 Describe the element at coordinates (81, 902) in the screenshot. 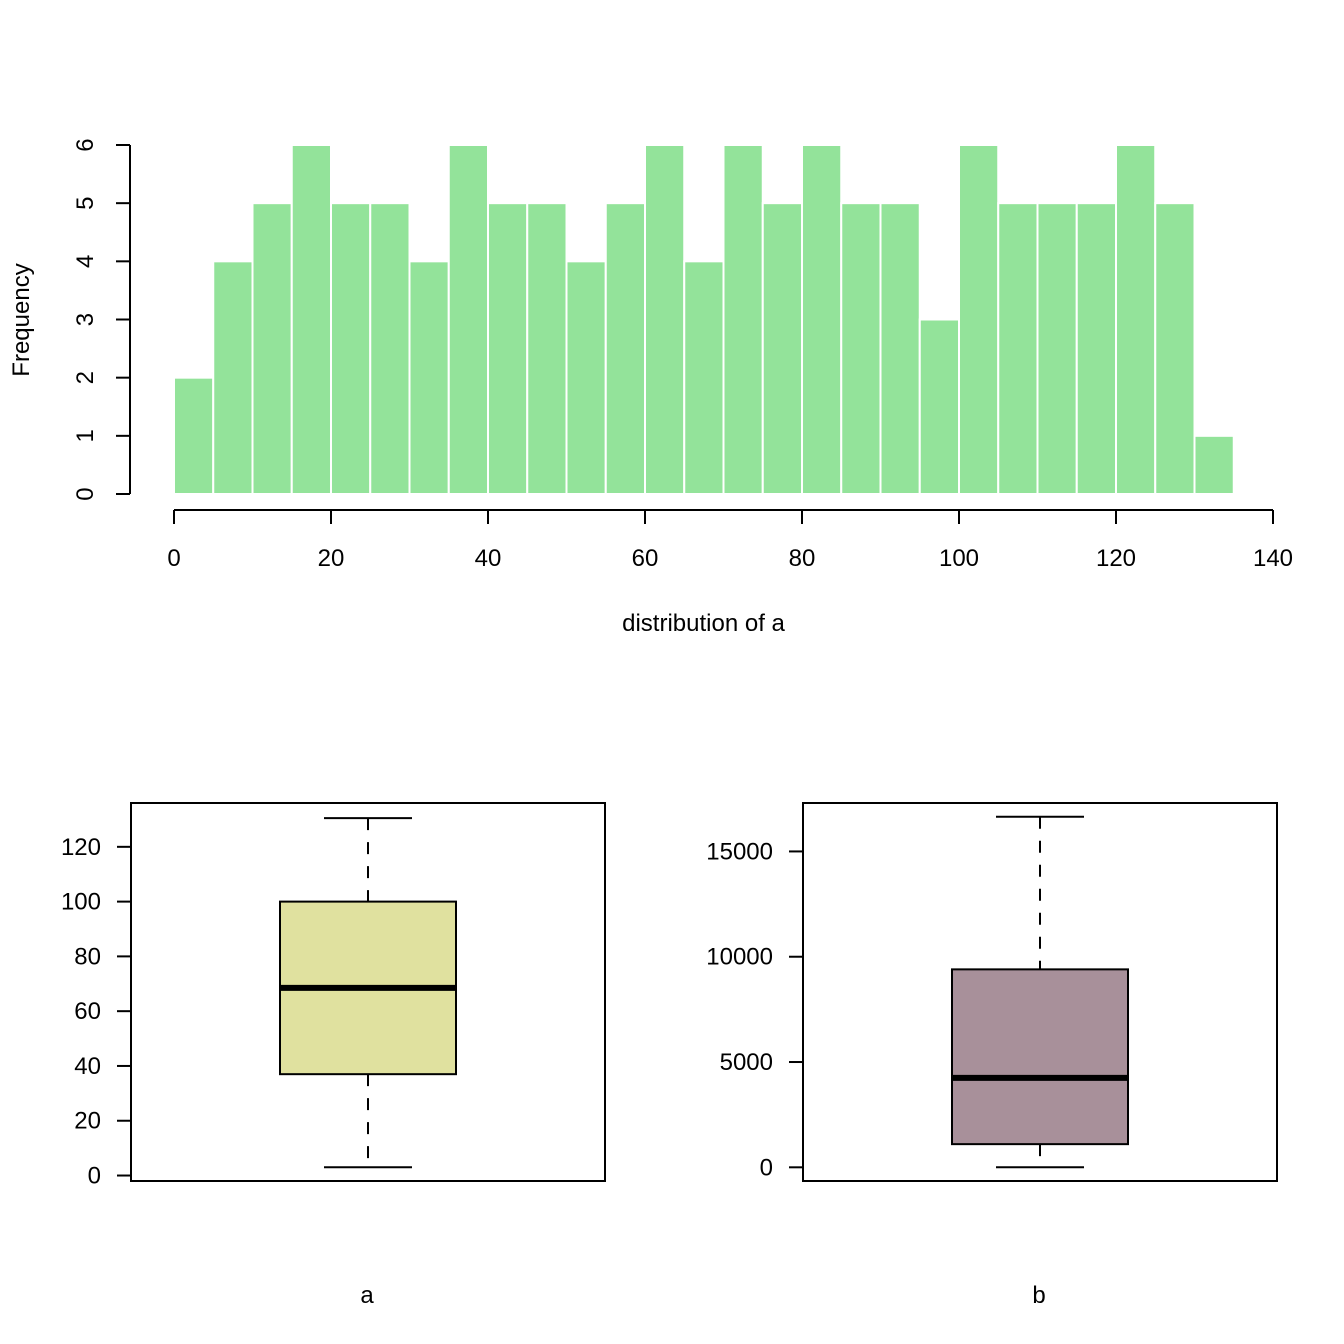

I see `y-tick-label: 100` at that location.